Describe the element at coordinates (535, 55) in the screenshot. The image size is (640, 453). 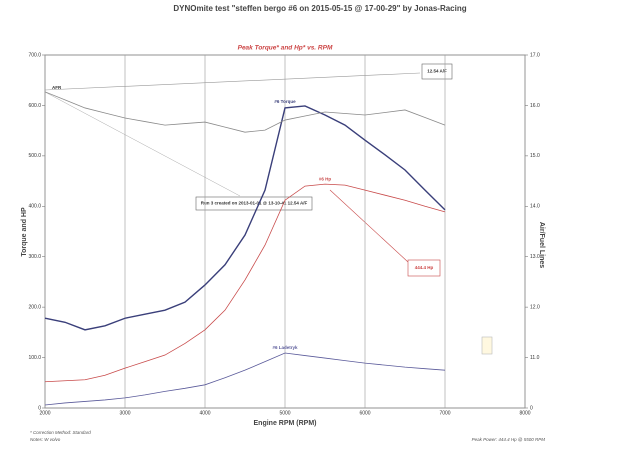
I see `y2-tick-label: 17.0` at that location.